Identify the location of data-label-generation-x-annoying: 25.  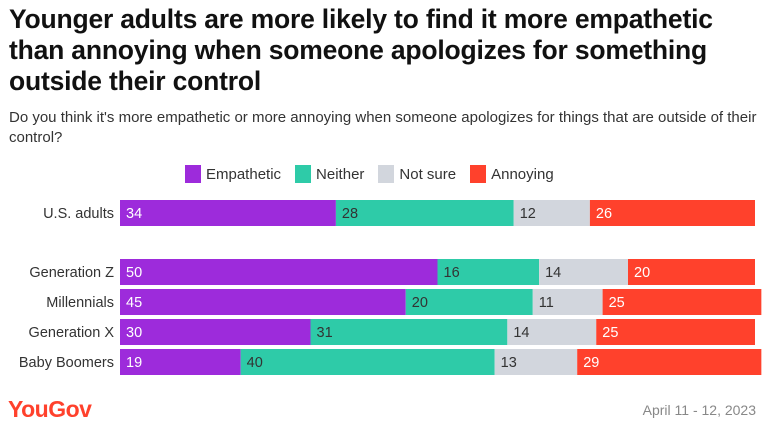
(610, 333).